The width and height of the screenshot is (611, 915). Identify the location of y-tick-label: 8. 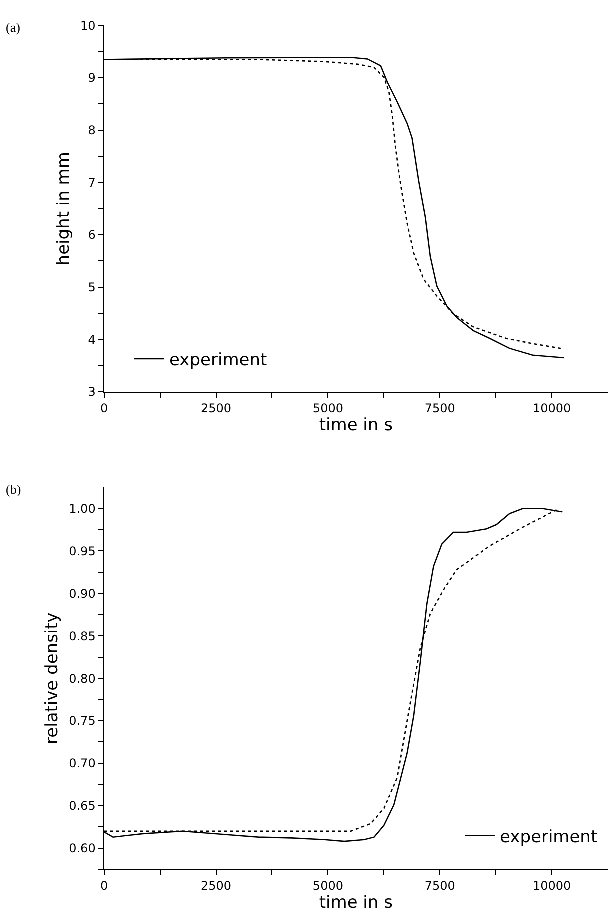
(92, 131).